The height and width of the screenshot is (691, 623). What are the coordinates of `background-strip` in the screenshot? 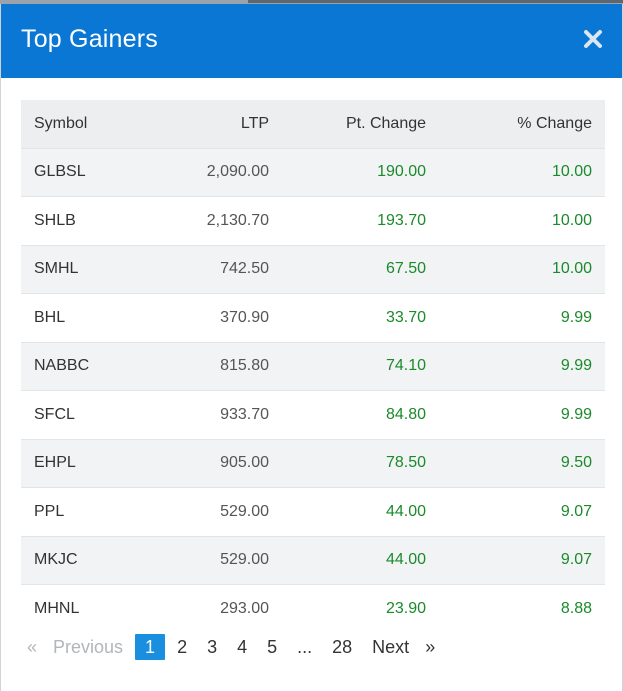 It's located at (311, 2).